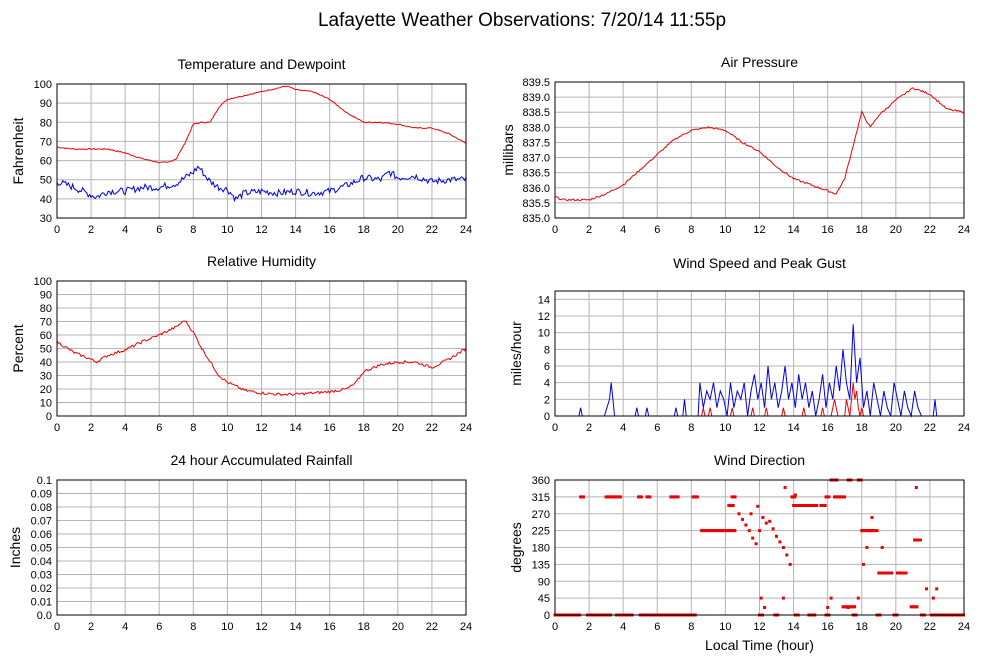 The image size is (999, 664). What do you see at coordinates (49, 417) in the screenshot?
I see `y-tick-label: 0` at bounding box center [49, 417].